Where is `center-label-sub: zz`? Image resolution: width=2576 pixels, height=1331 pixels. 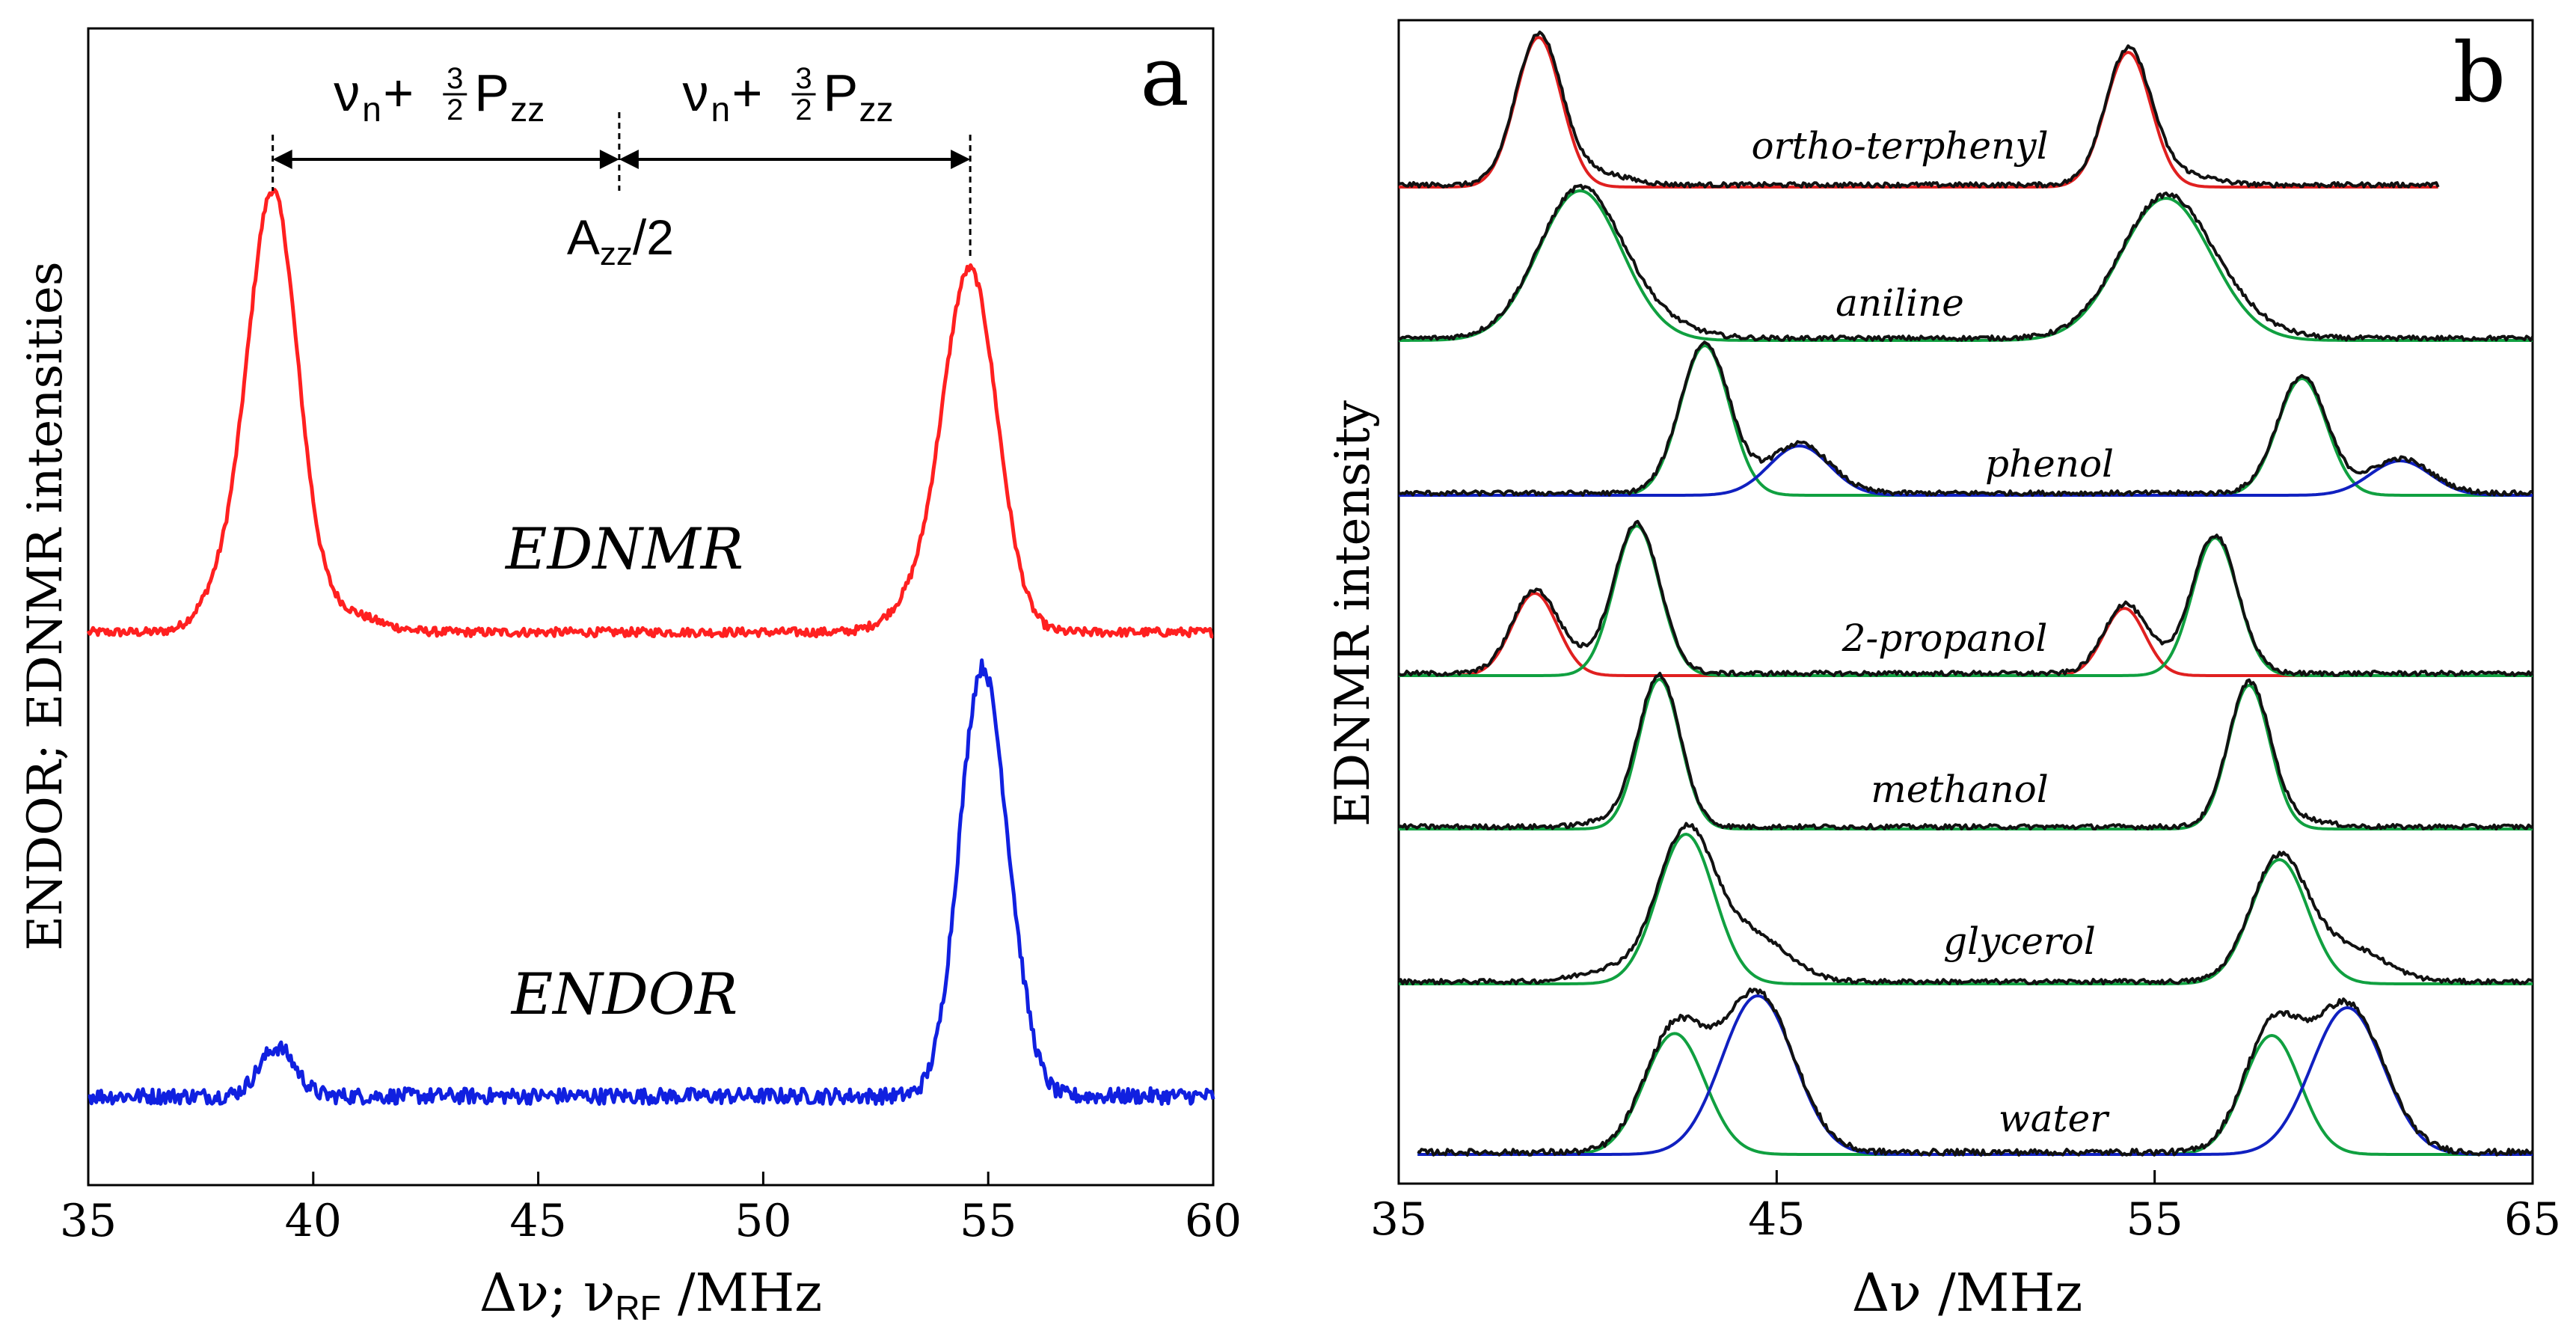
center-label-sub: zz is located at coordinates (616, 254).